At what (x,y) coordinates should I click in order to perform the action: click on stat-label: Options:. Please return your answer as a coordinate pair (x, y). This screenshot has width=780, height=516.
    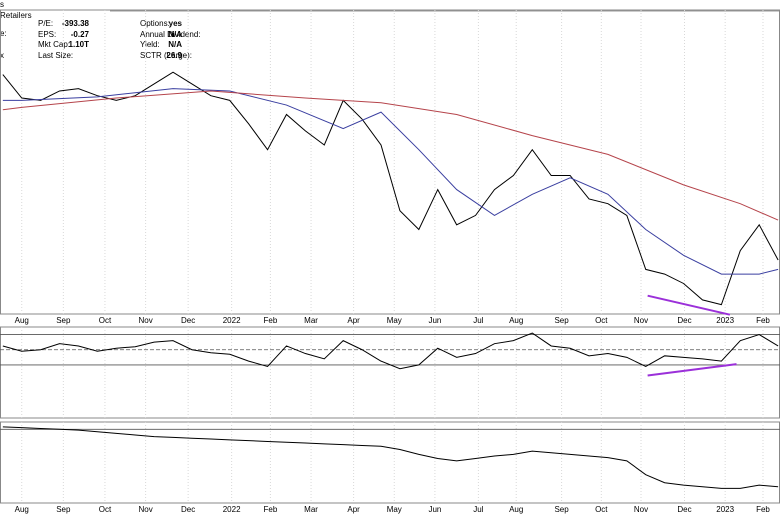
    Looking at the image, I should click on (155, 23).